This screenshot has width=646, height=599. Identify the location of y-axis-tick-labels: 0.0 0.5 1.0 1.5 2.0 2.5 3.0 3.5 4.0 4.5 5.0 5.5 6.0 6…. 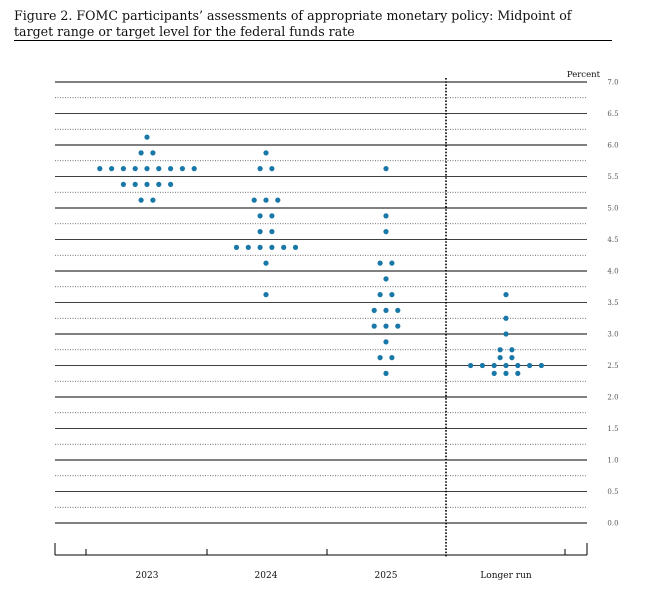
(612, 303).